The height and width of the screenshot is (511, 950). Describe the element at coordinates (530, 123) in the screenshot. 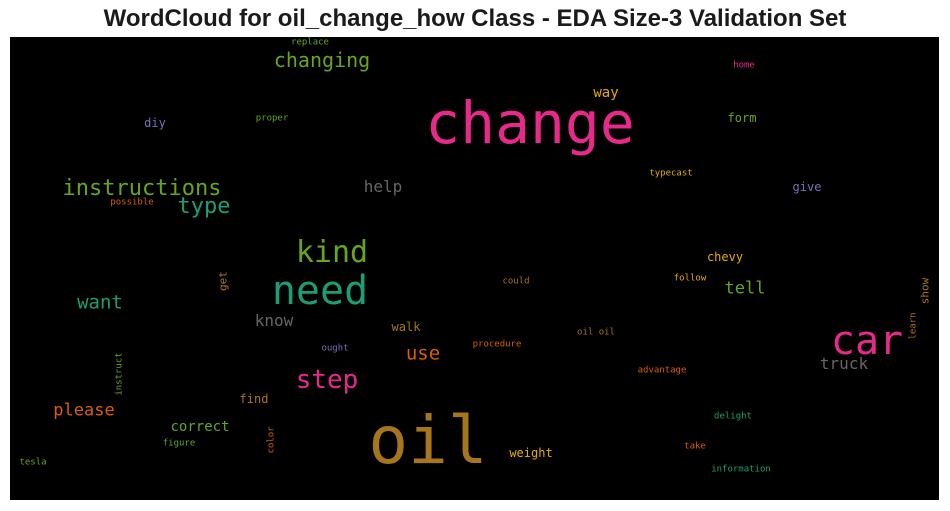

I see `cloud-word: change` at that location.